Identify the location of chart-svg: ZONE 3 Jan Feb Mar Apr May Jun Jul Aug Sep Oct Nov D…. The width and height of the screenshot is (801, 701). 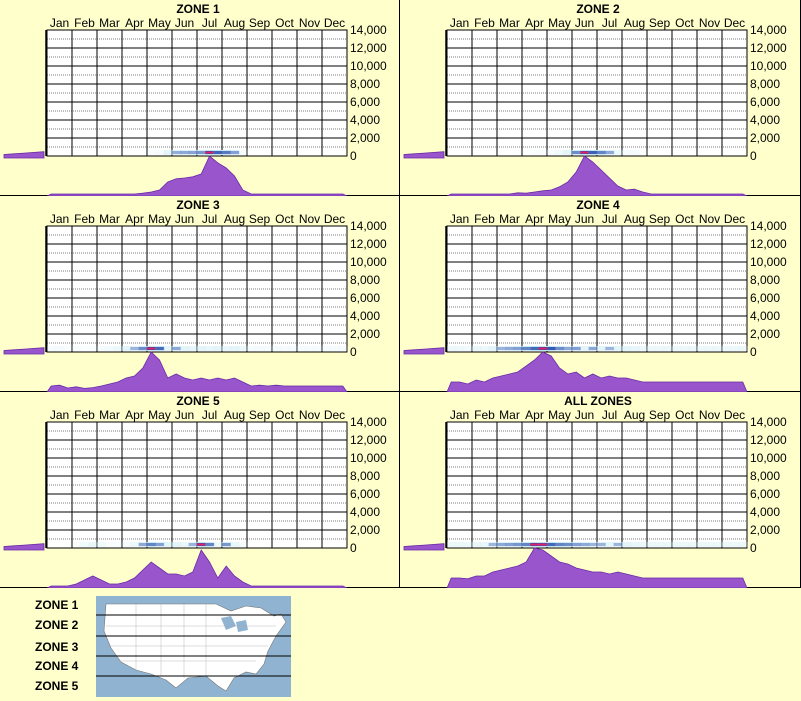
(195, 295).